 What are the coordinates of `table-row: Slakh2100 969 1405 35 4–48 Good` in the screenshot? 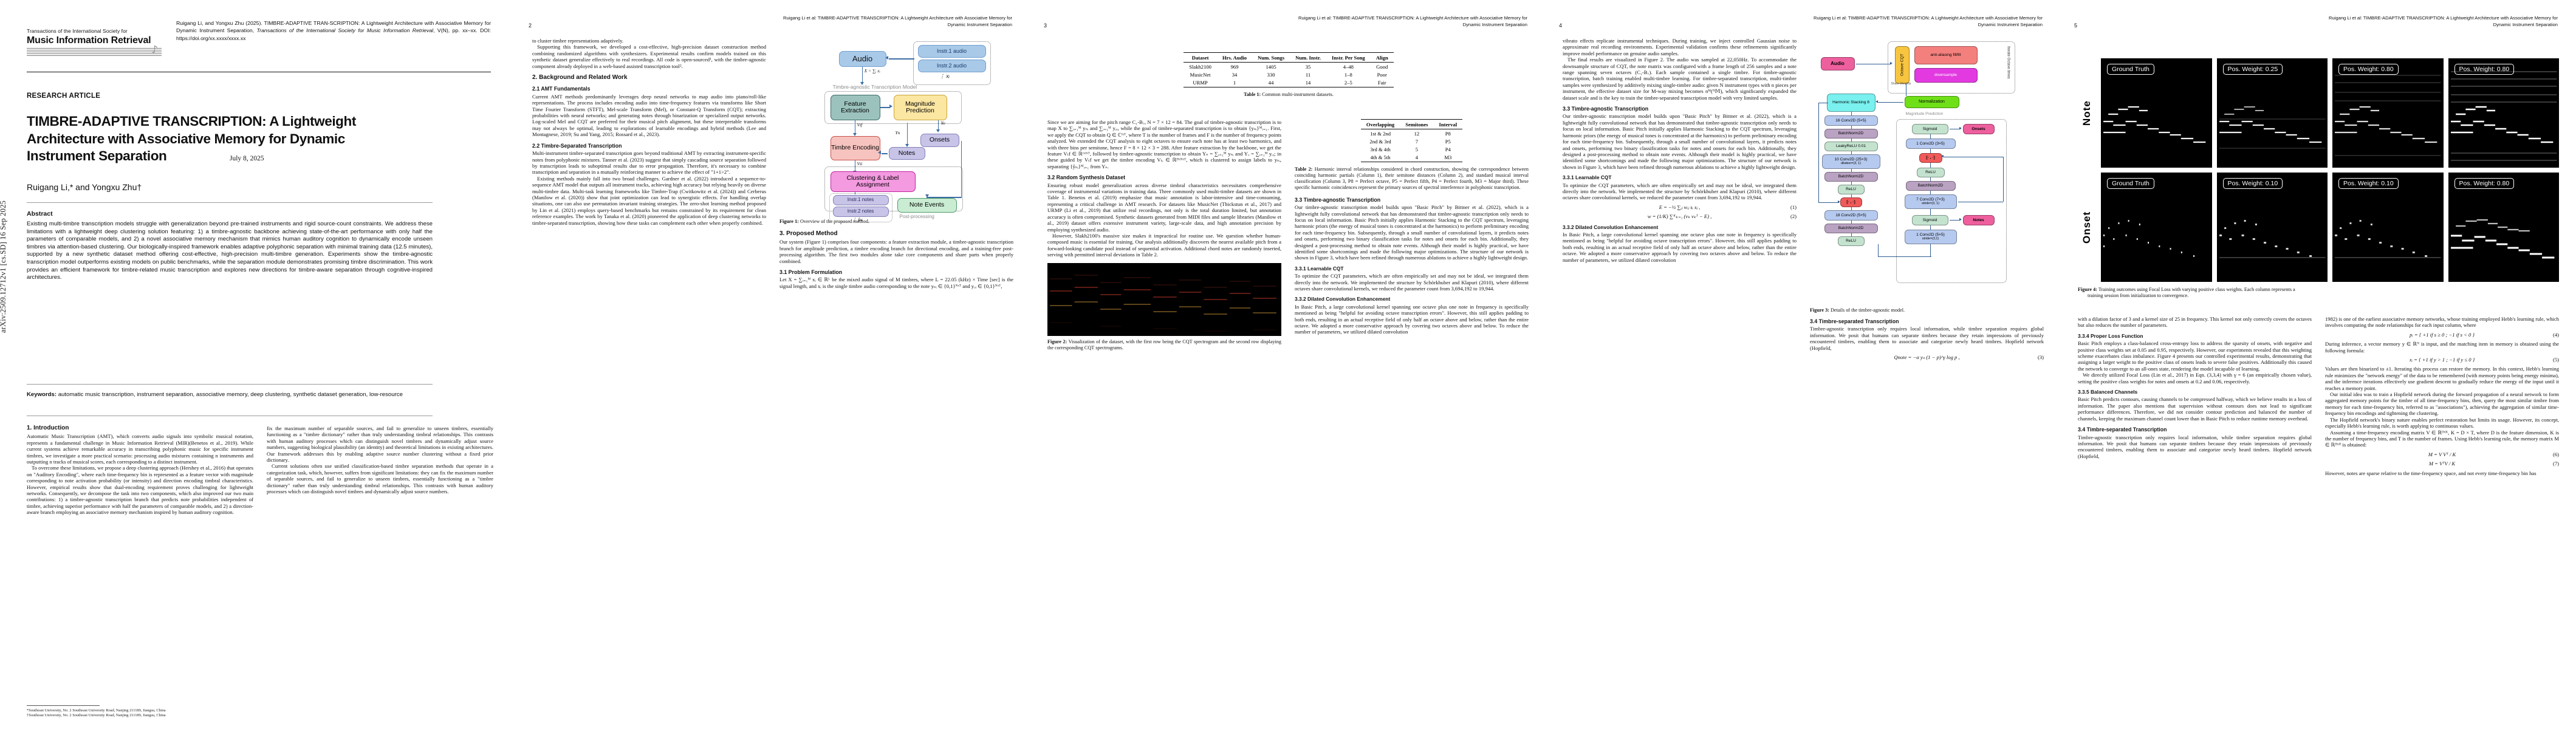 It's located at (1289, 67).